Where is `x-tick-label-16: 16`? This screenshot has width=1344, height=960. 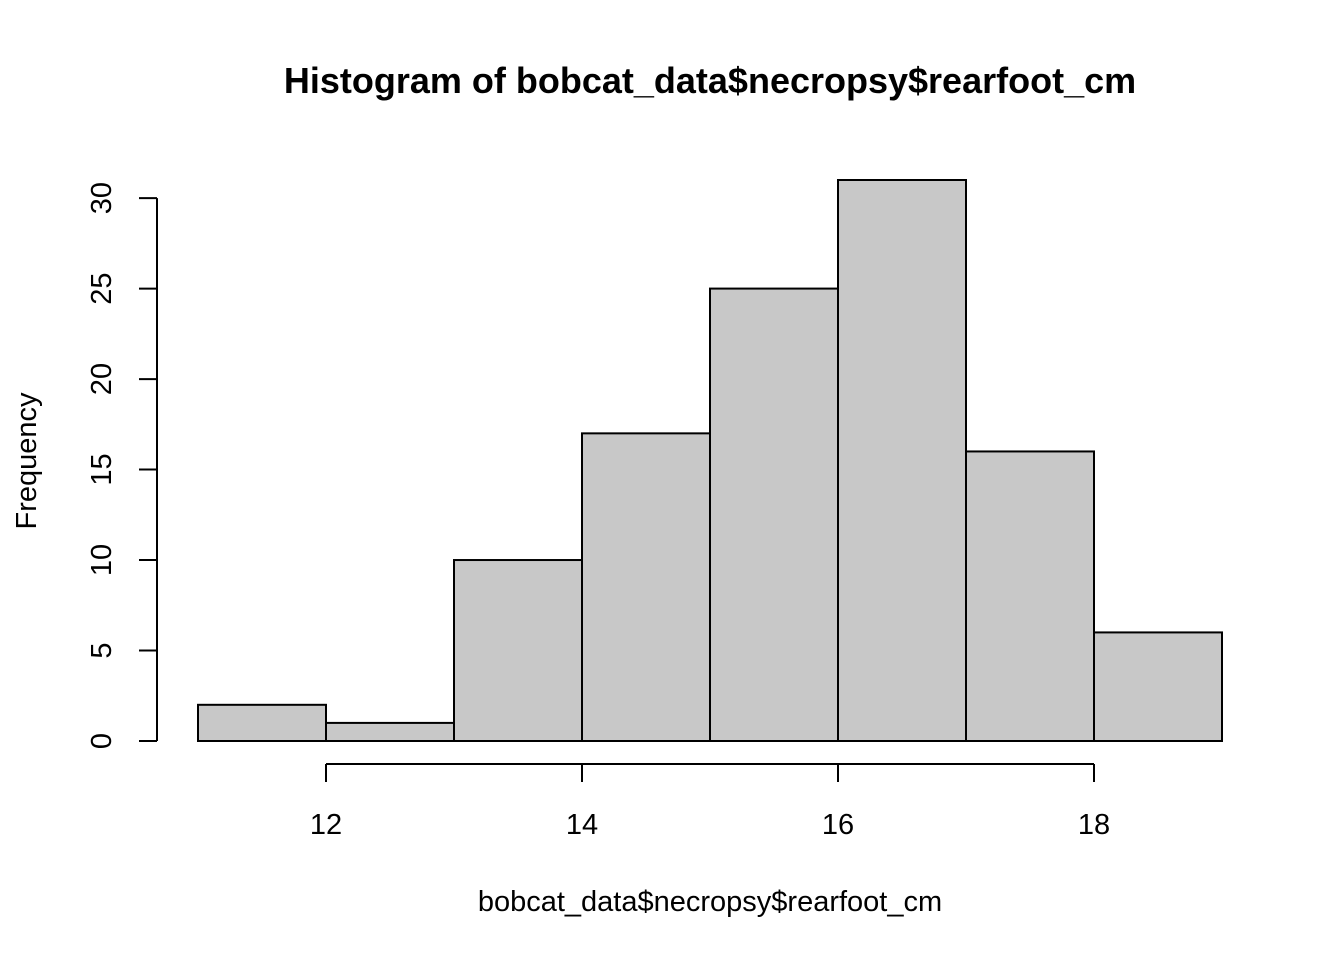
x-tick-label-16: 16 is located at coordinates (838, 825).